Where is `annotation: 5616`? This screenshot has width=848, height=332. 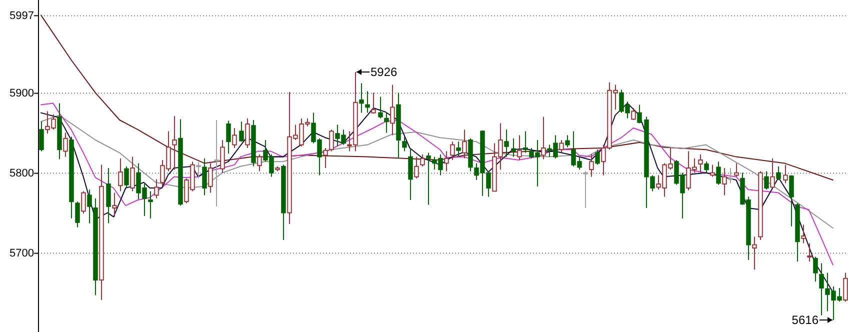 annotation: 5616 is located at coordinates (805, 320).